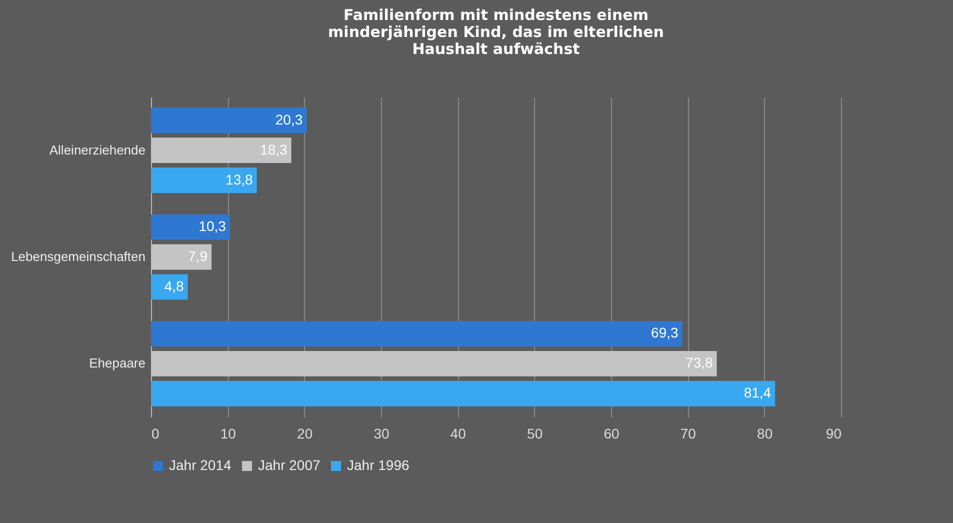 This screenshot has height=523, width=953. Describe the element at coordinates (289, 465) in the screenshot. I see `legend-label: Jahr 2007` at that location.